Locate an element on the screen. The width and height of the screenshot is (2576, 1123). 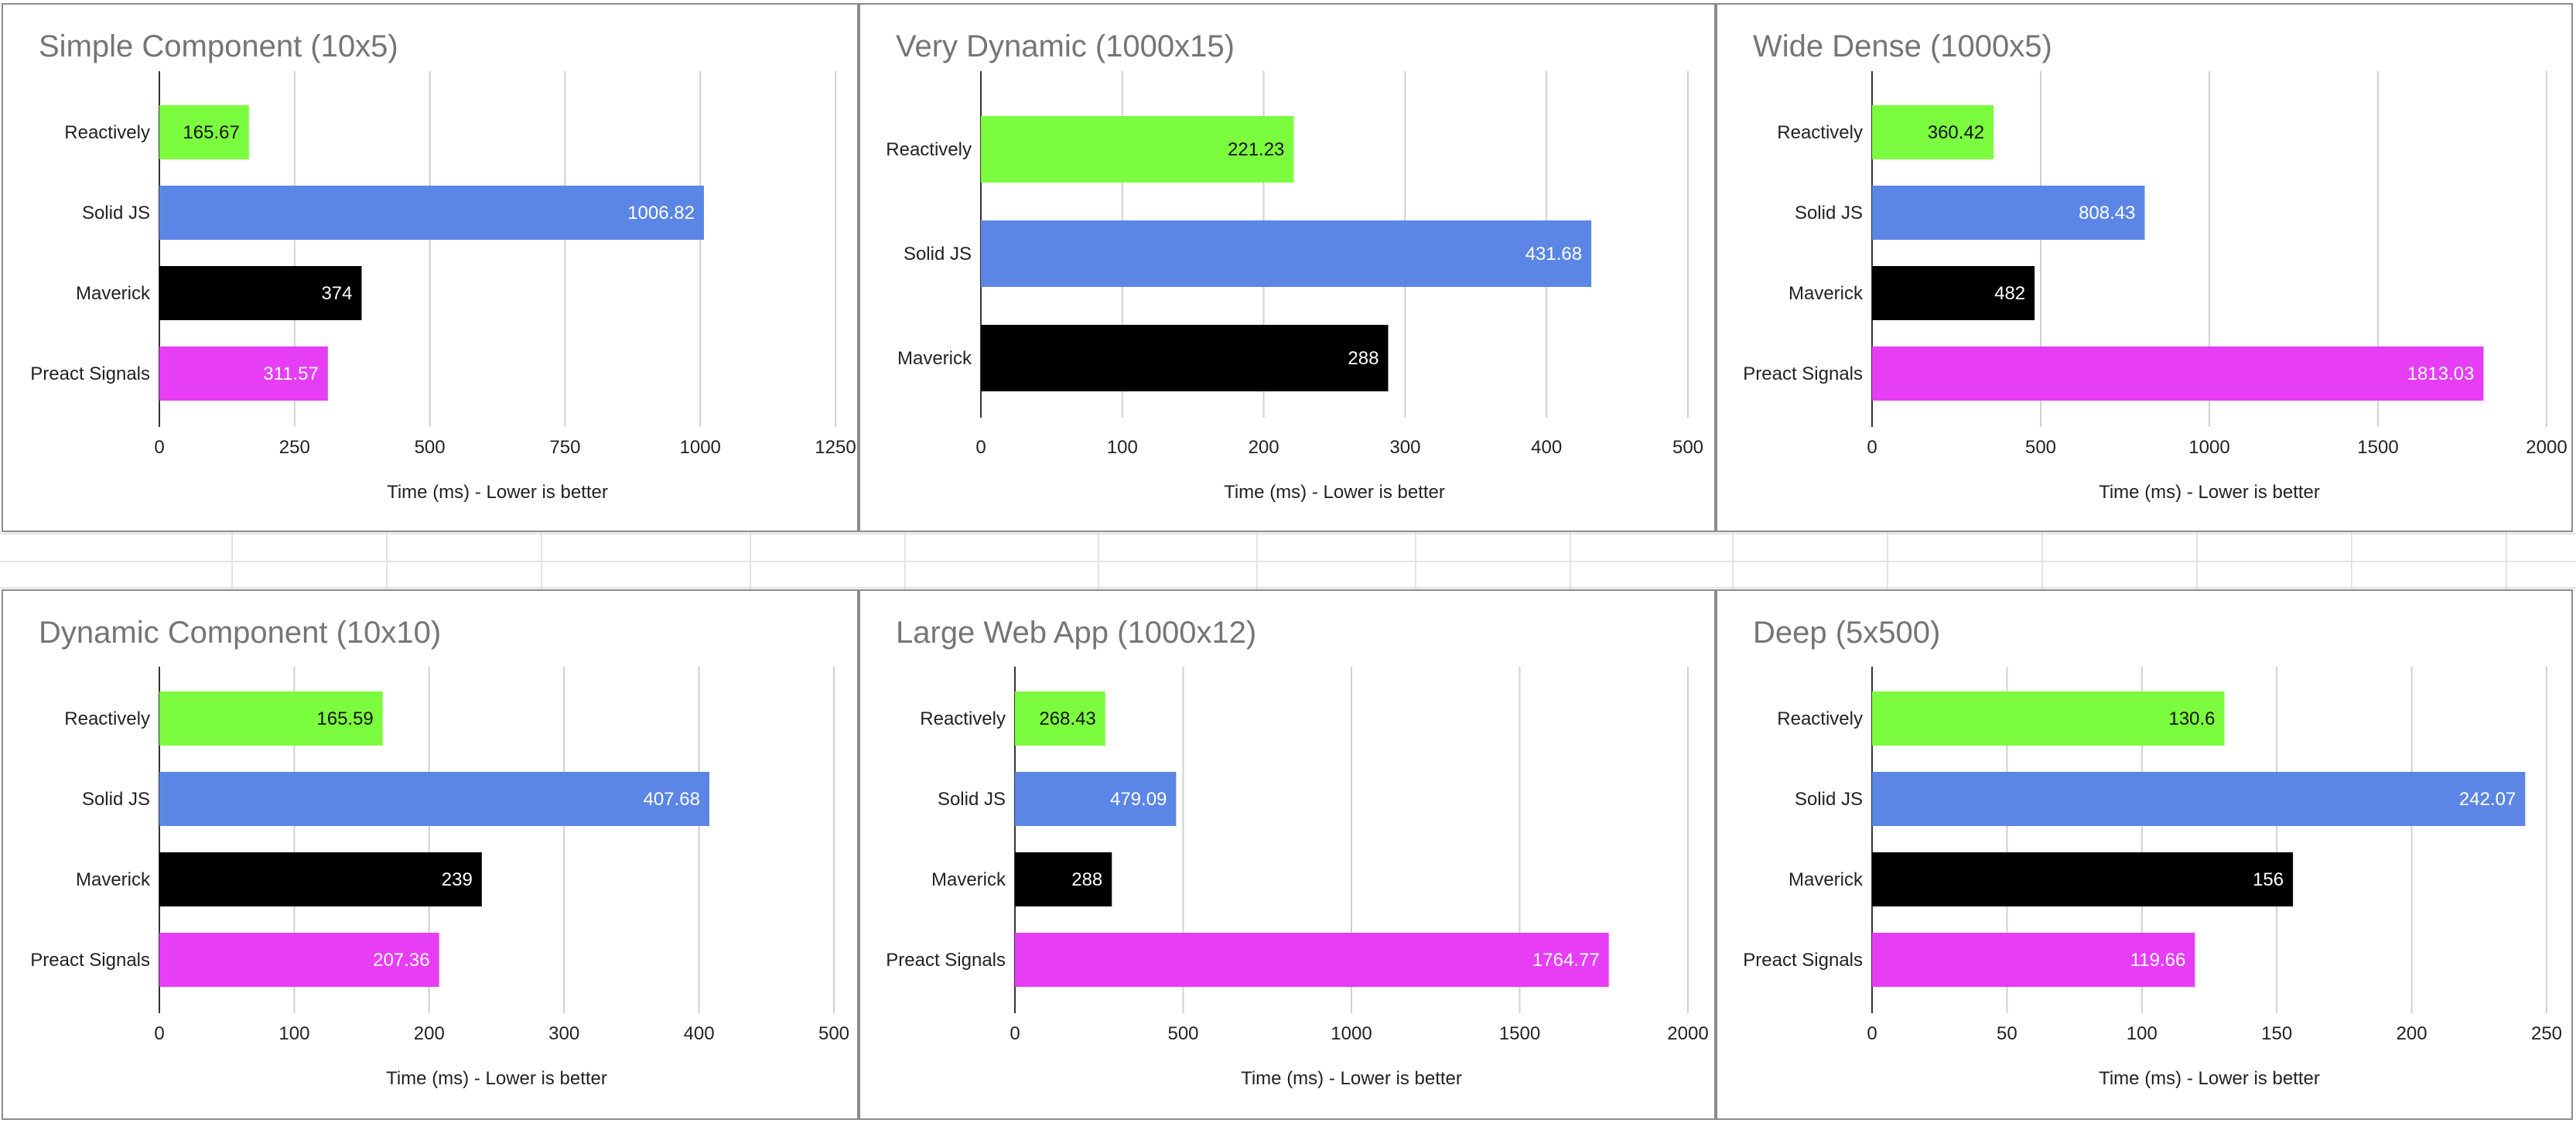
x-tick-label: 400 is located at coordinates (1546, 447).